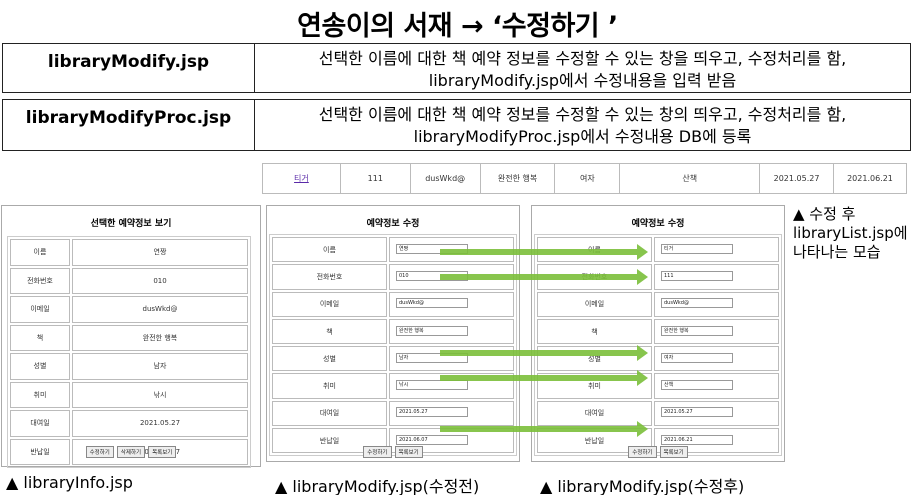 The image size is (915, 495). Describe the element at coordinates (544, 353) in the screenshot. I see `change-arrow-gender` at that location.